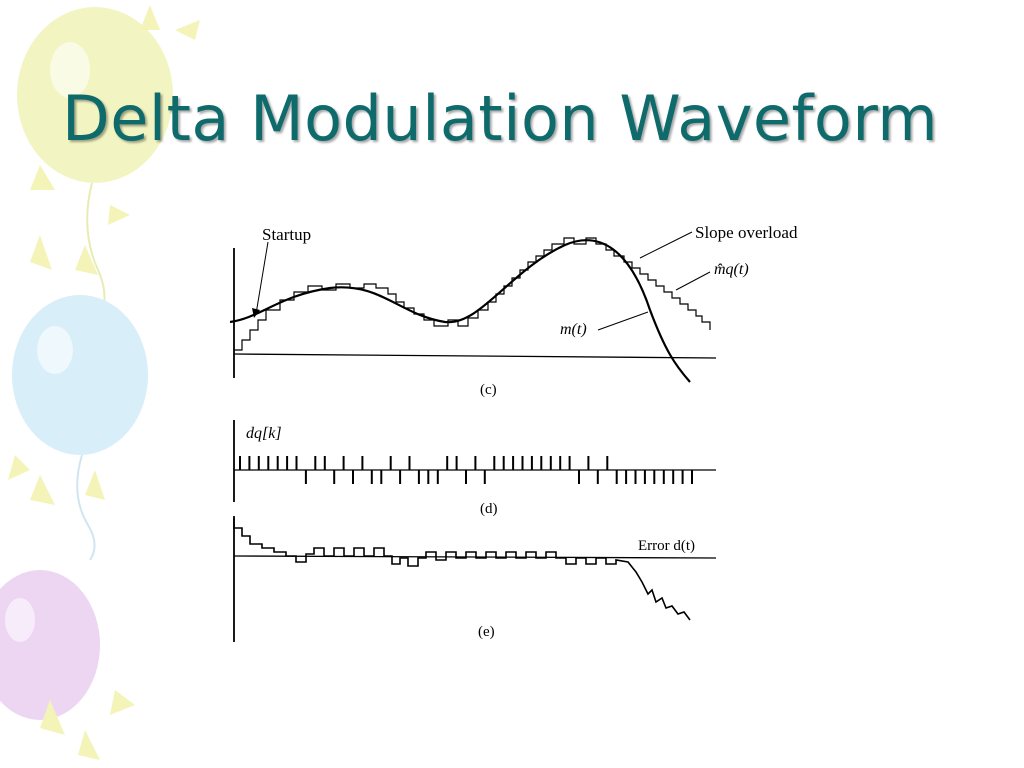 The height and width of the screenshot is (768, 1024). I want to click on message-signal-curve, so click(460, 311).